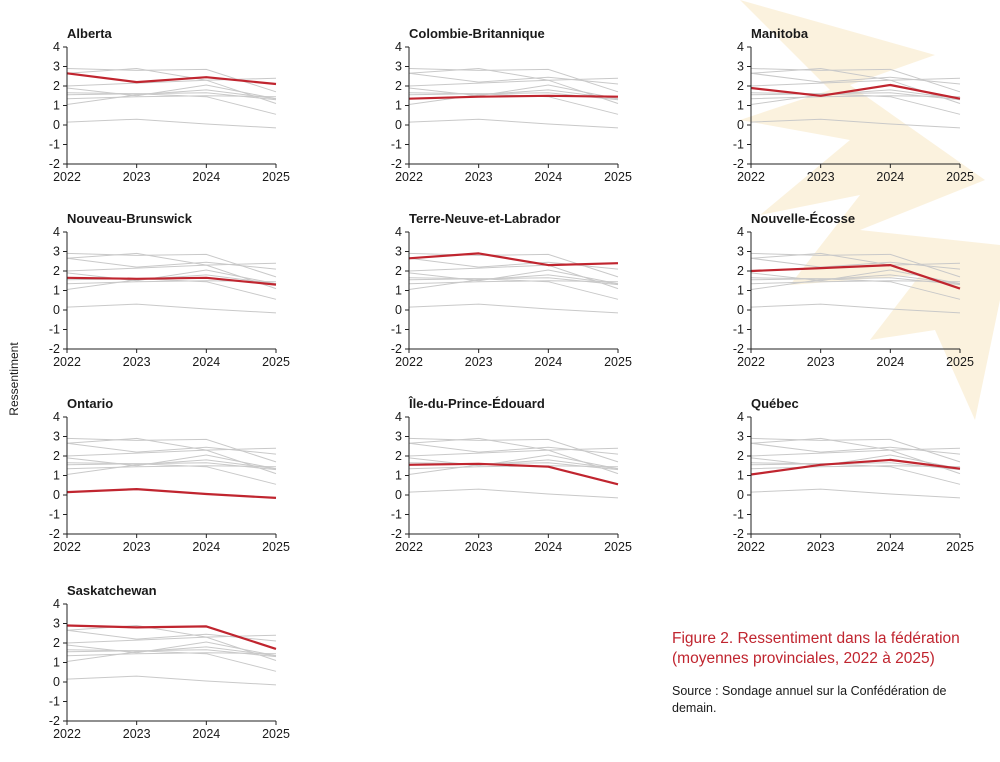 The height and width of the screenshot is (762, 1000). I want to click on panel-title: Colombie-Britannique, so click(477, 33).